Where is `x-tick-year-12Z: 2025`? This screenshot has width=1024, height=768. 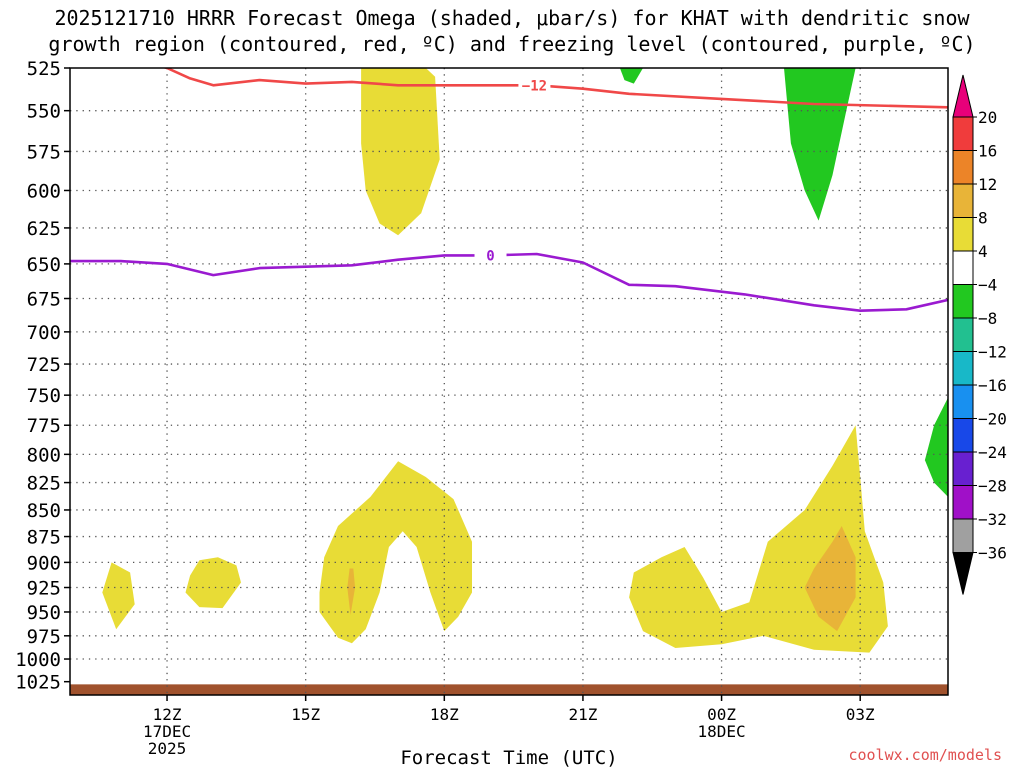
x-tick-year-12Z: 2025 is located at coordinates (167, 748).